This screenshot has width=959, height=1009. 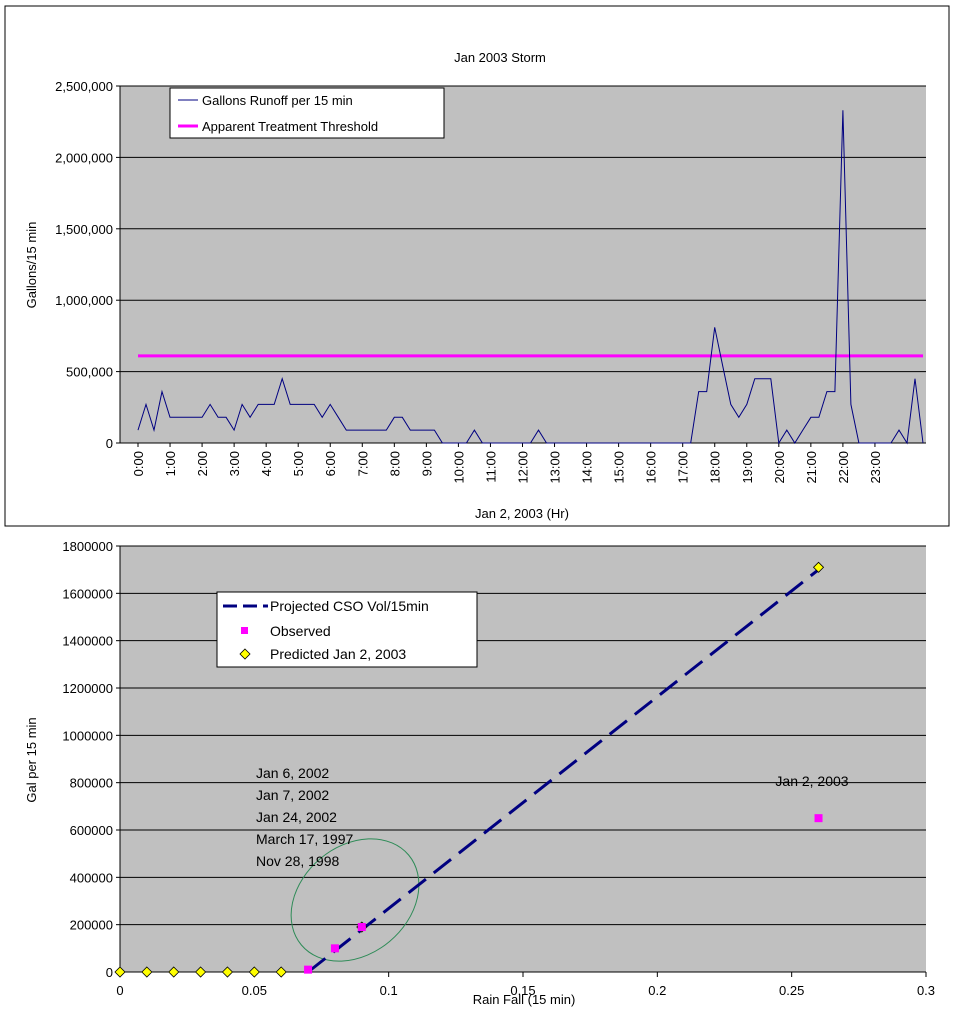 What do you see at coordinates (811, 467) in the screenshot?
I see `x-tick-label: 21:00` at bounding box center [811, 467].